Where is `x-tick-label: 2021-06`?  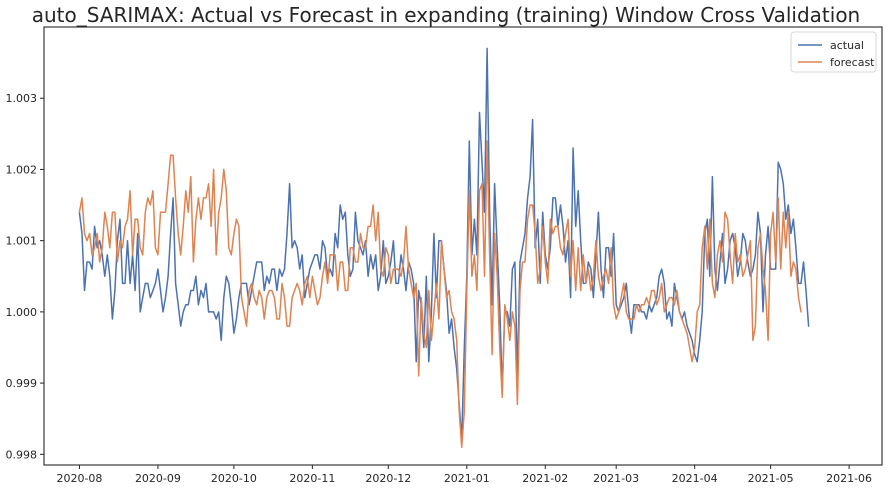 x-tick-label: 2021-06 is located at coordinates (849, 478).